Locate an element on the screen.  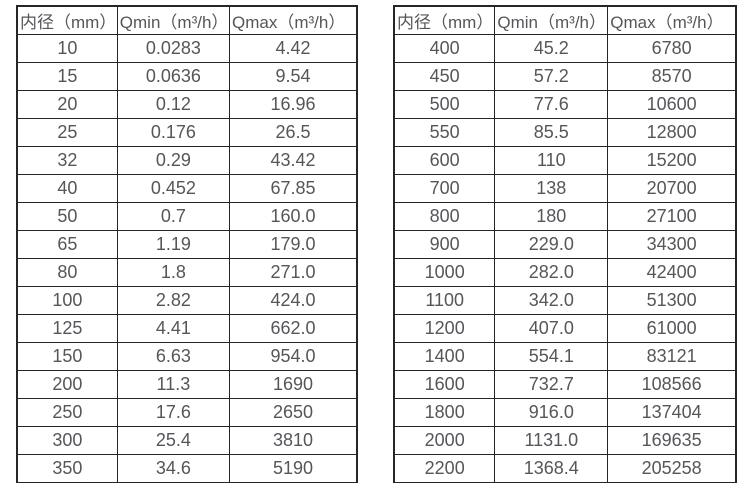
table-cell: 2200 is located at coordinates (444, 468).